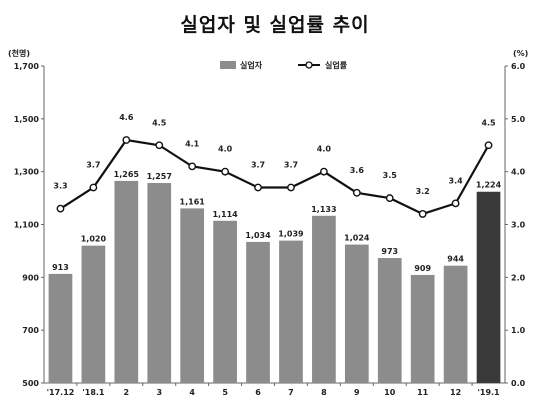  What do you see at coordinates (19, 53) in the screenshot?
I see `left-axis-unit: (천명)` at bounding box center [19, 53].